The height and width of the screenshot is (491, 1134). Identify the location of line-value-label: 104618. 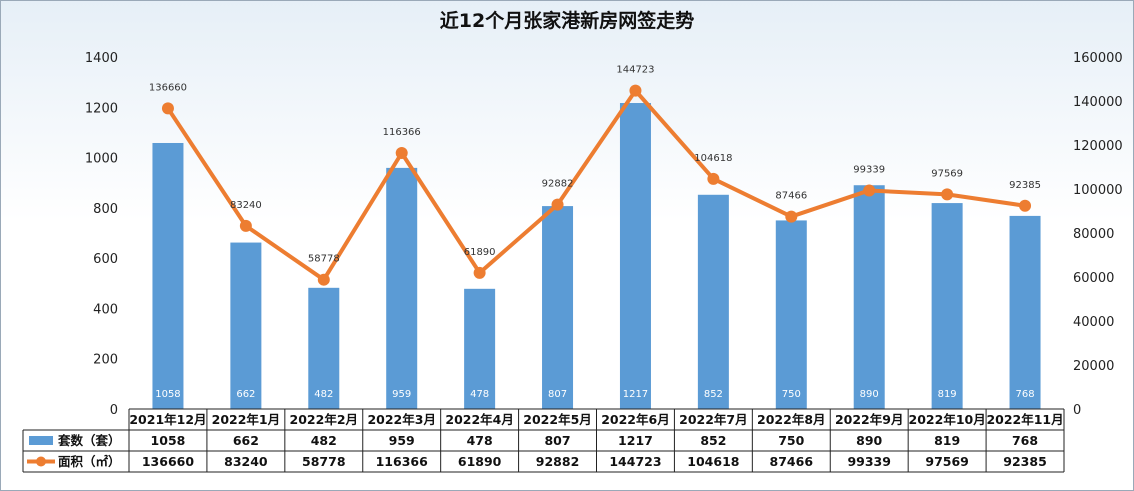
(713, 158).